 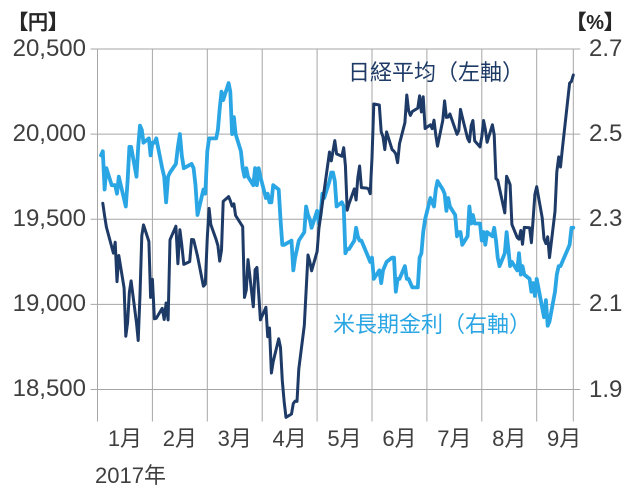 What do you see at coordinates (454, 438) in the screenshot?
I see `x-axis-month-label: 7月` at bounding box center [454, 438].